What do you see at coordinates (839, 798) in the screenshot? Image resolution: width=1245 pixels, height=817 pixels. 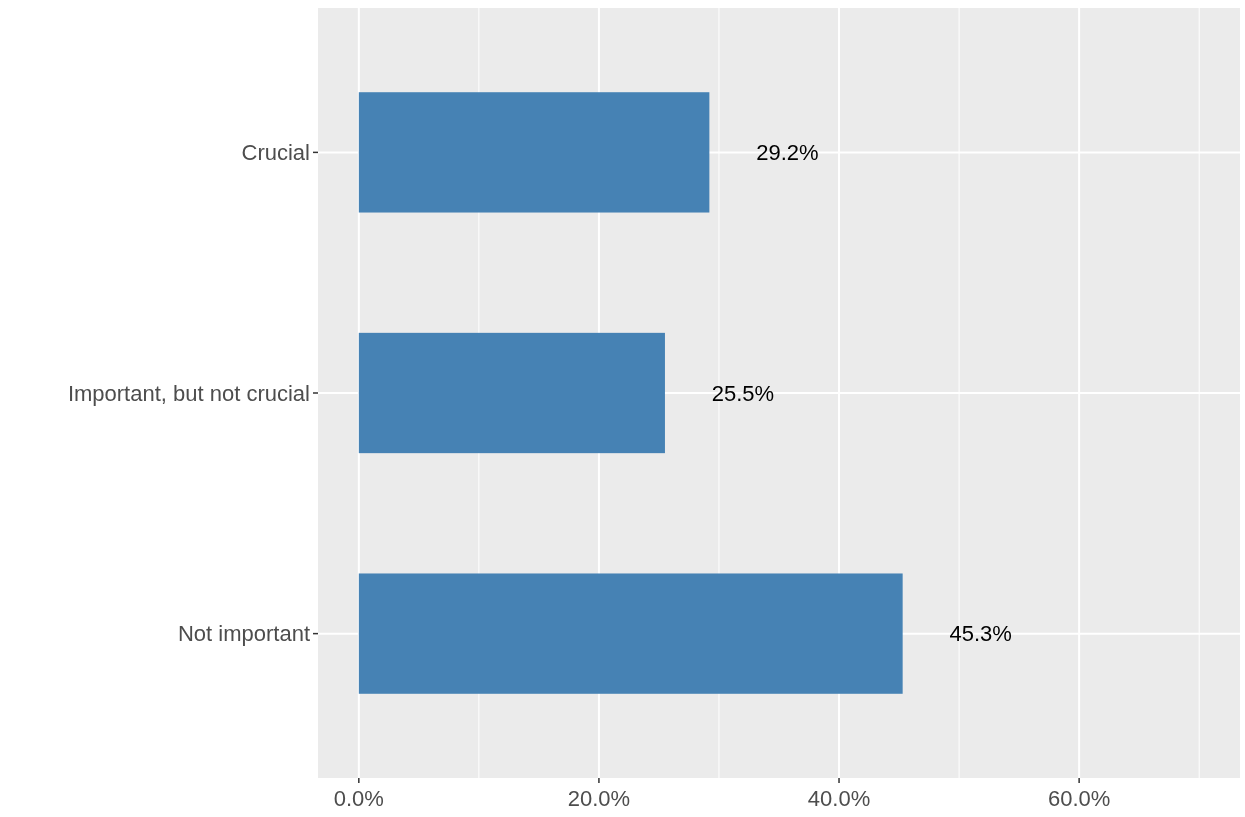 I see `x-tick-label: 40.0%` at bounding box center [839, 798].